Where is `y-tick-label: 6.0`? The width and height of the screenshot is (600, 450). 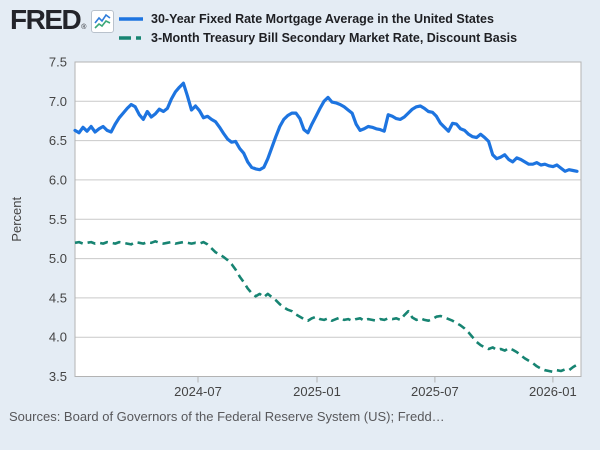
y-tick-label: 6.0 is located at coordinates (58, 179).